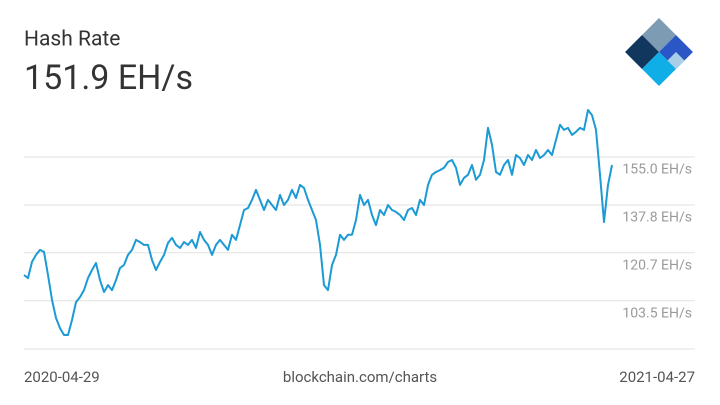 The height and width of the screenshot is (405, 720). Describe the element at coordinates (72, 40) in the screenshot. I see `chart-title: Hash Rate` at that location.